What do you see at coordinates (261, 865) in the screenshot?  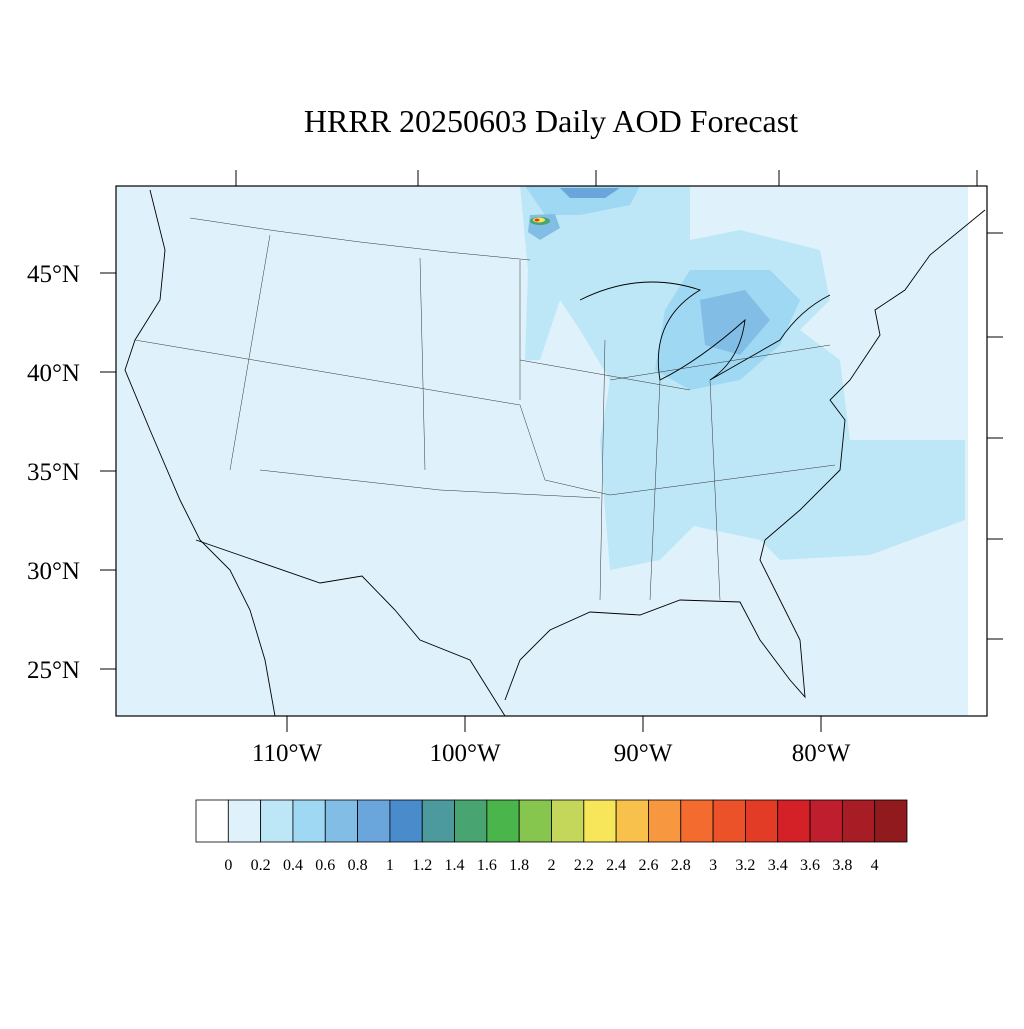 I see `colorbar-label: 0.2` at bounding box center [261, 865].